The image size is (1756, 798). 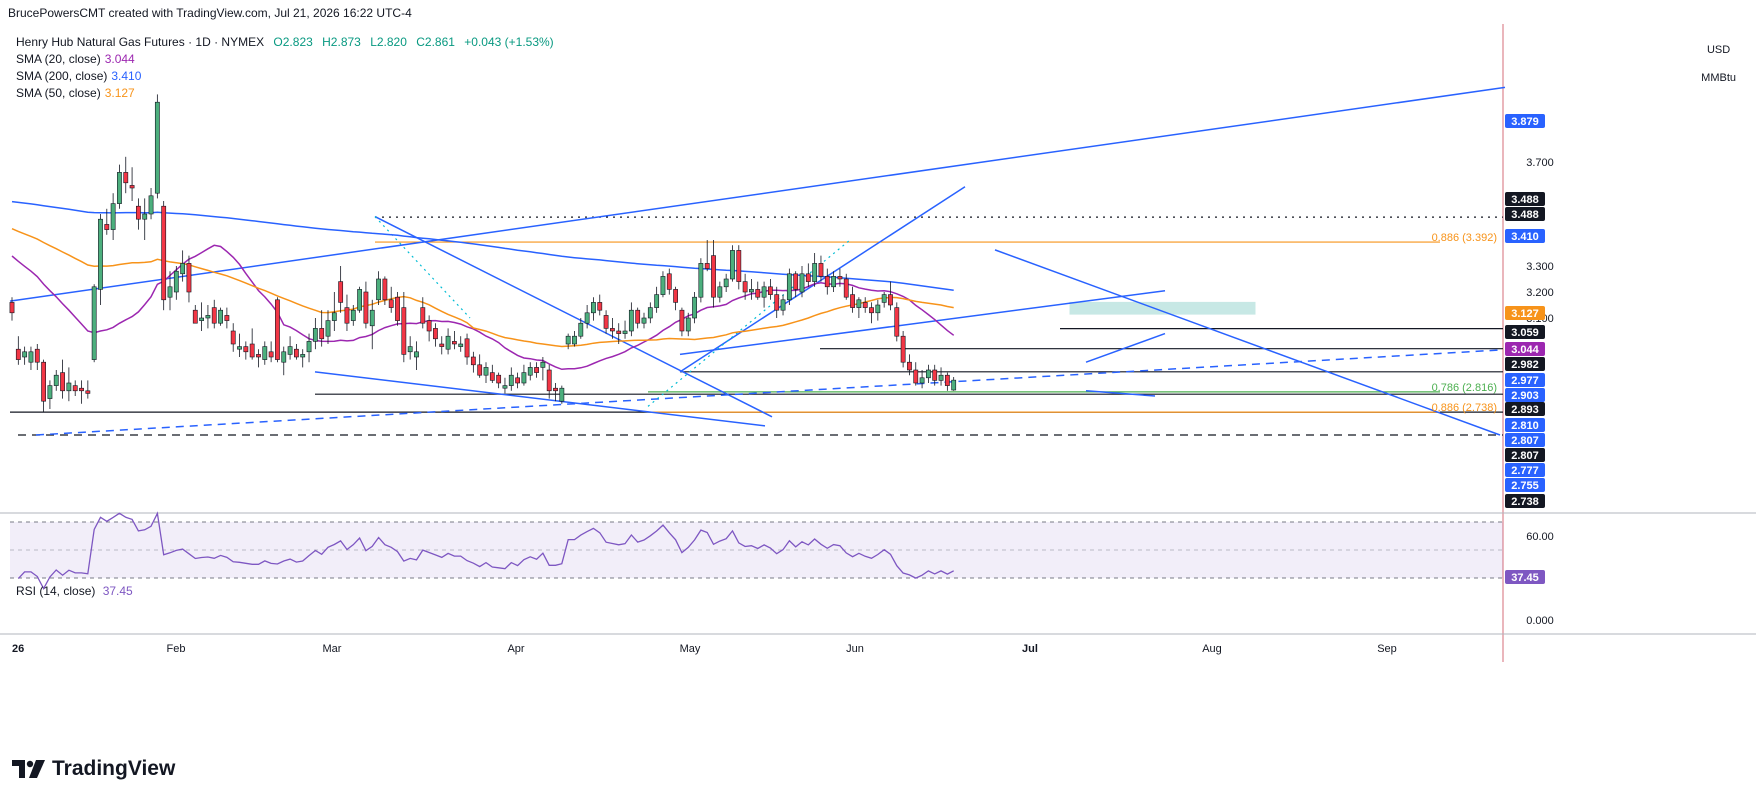 I want to click on indicator-sma50: SMA (50, close) 3.127, so click(x=285, y=93).